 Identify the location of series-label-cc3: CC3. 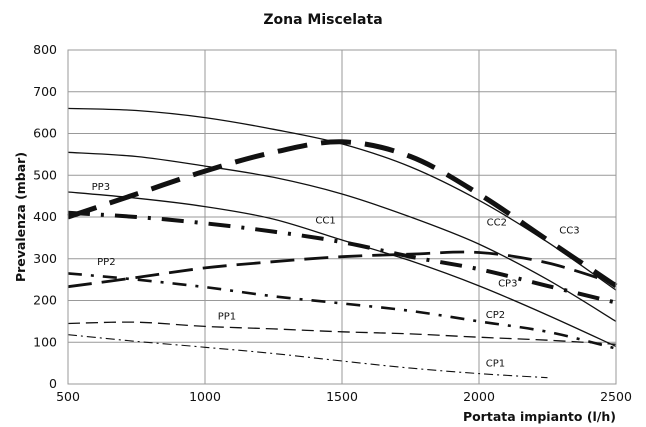
(569, 231).